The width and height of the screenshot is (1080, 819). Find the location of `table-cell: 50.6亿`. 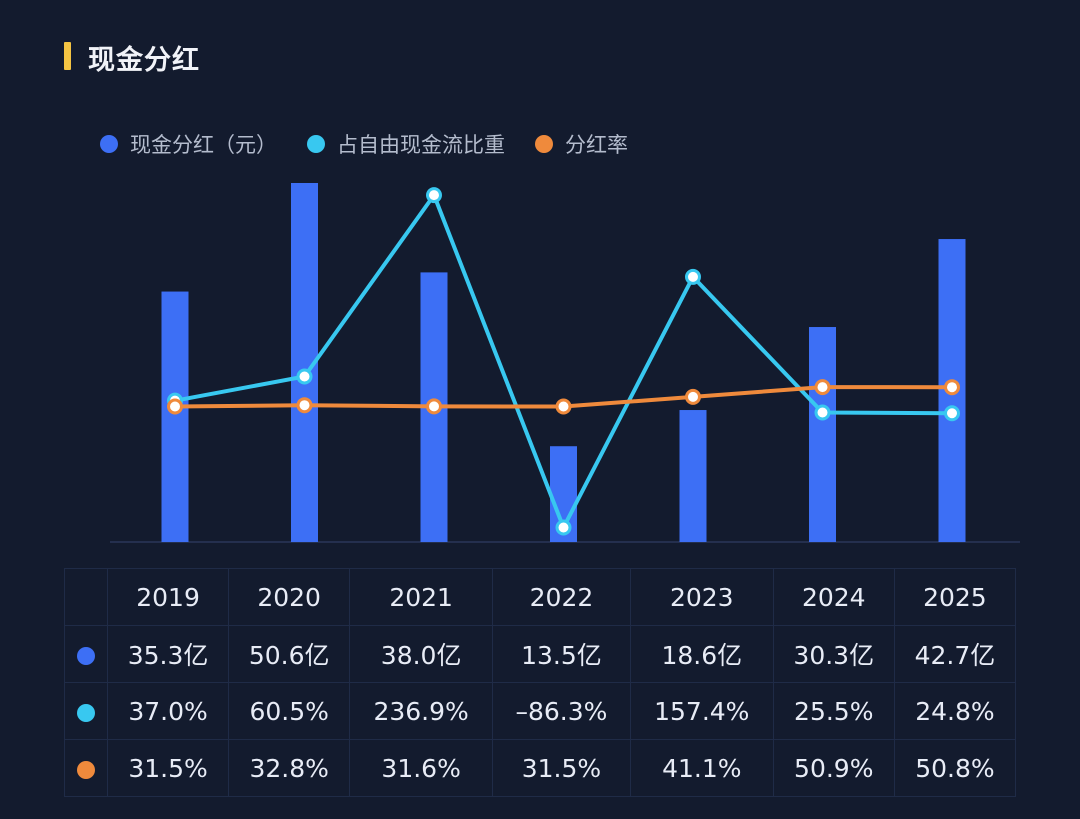

table-cell: 50.6亿 is located at coordinates (289, 654).